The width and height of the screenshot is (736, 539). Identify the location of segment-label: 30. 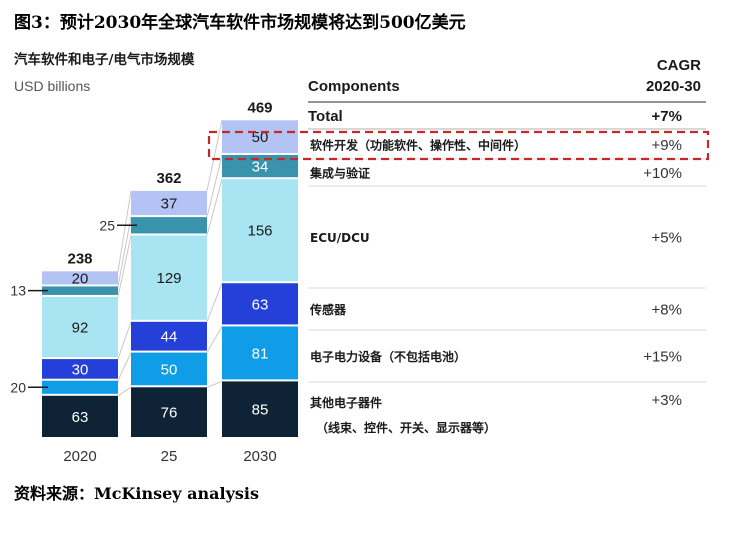
(80, 369).